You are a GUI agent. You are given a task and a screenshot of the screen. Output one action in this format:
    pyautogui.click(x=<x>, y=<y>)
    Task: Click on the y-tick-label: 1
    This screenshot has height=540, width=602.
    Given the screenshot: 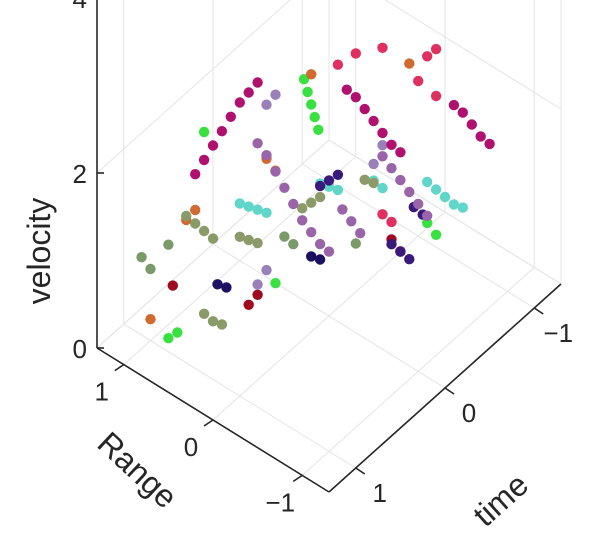 What is the action you would take?
    pyautogui.click(x=102, y=392)
    